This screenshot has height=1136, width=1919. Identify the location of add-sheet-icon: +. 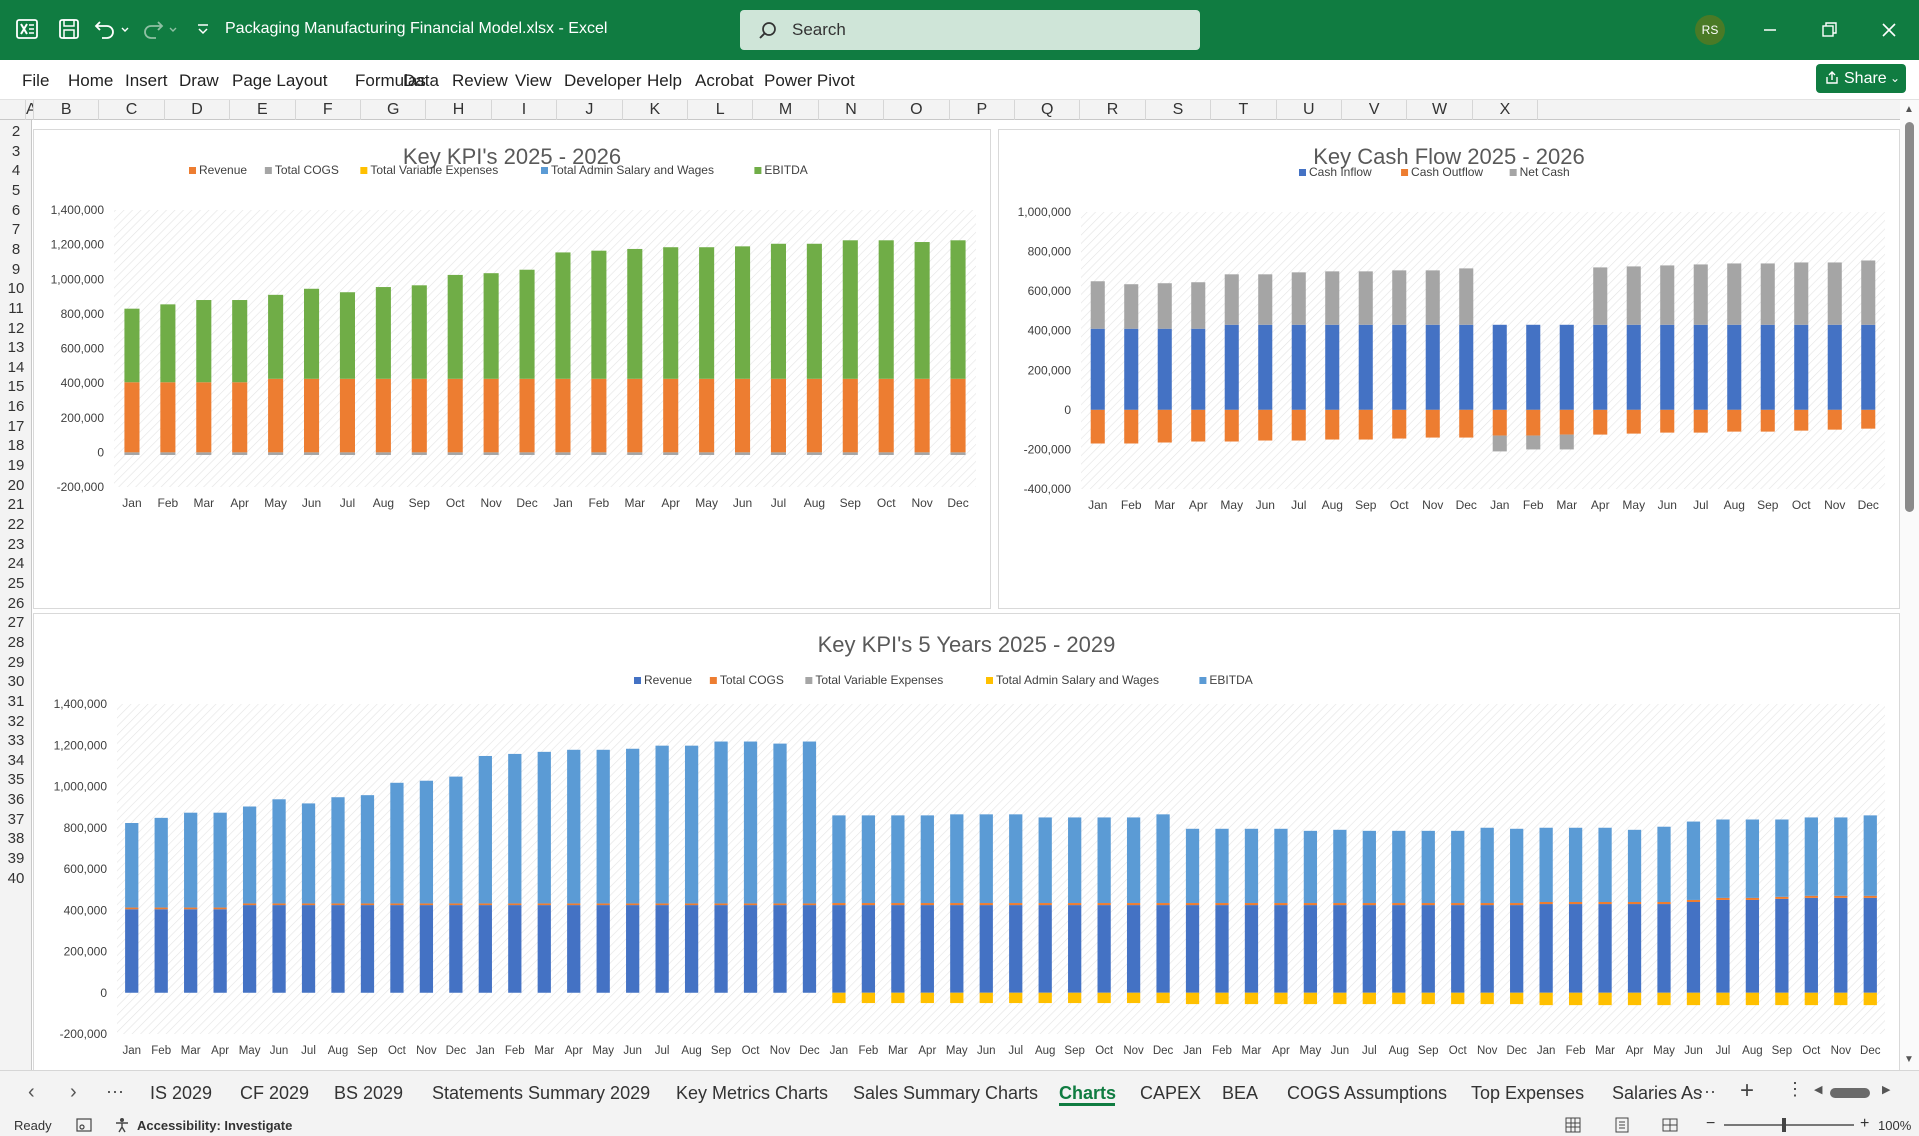
(1747, 1090).